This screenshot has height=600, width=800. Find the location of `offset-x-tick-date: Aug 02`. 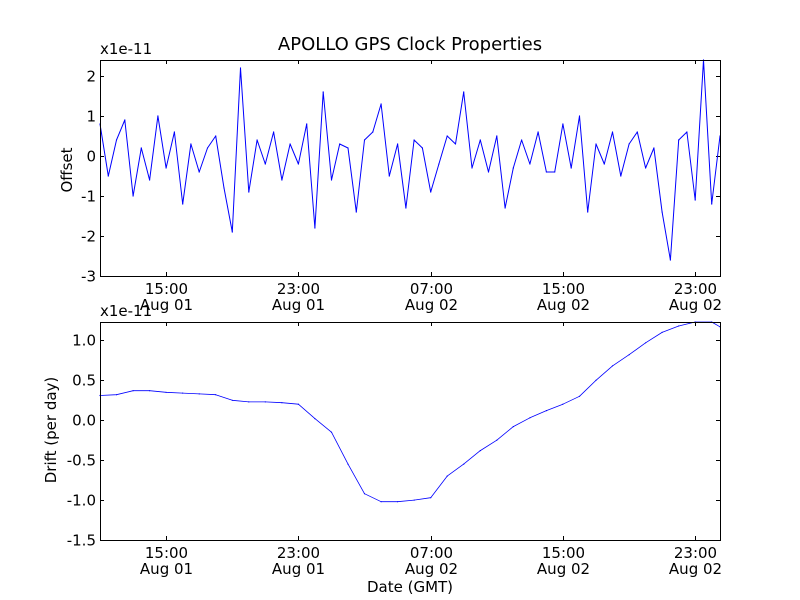

offset-x-tick-date: Aug 02 is located at coordinates (695, 305).